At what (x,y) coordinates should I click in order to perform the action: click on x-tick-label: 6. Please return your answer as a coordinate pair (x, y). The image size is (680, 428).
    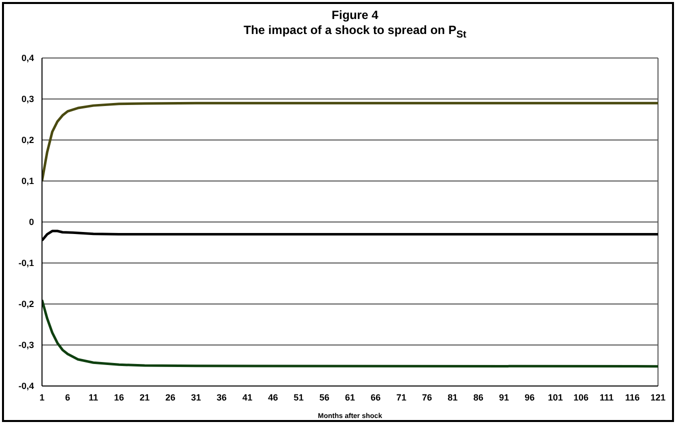
    Looking at the image, I should click on (67, 397).